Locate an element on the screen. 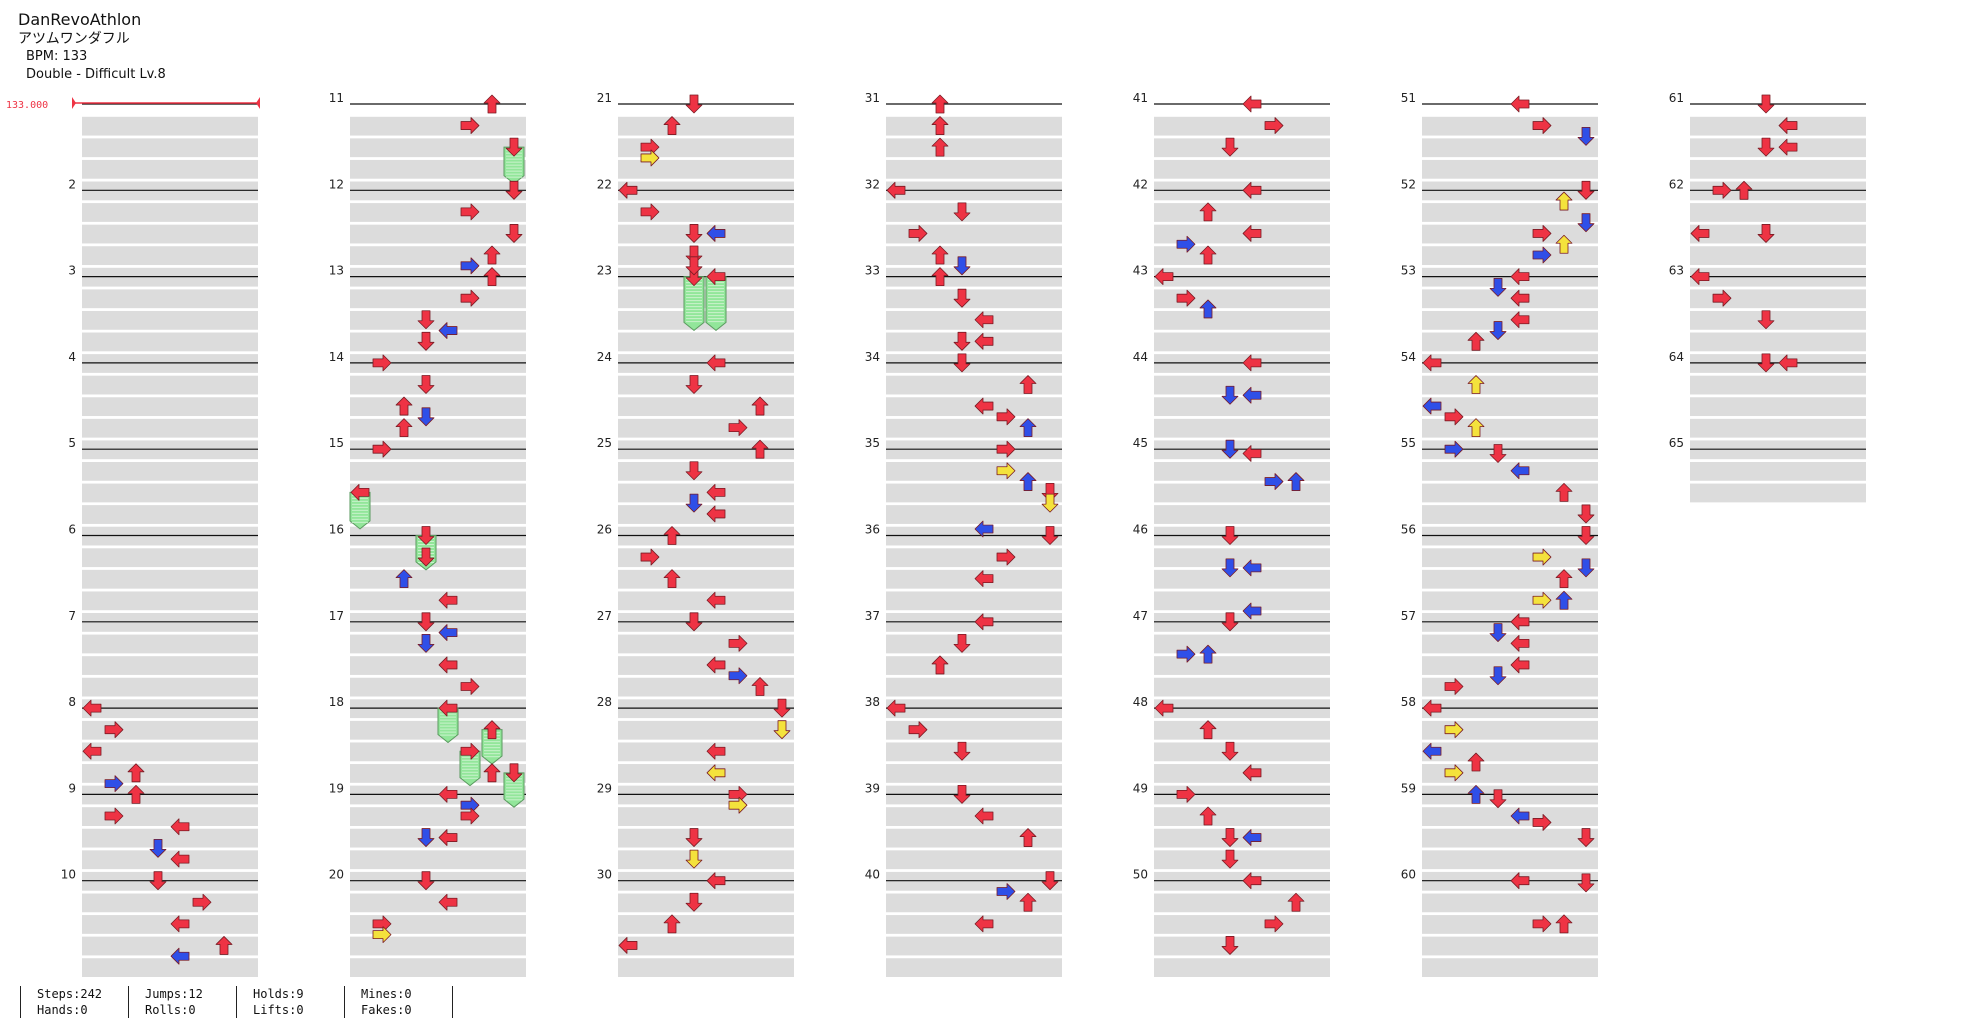  measure-number: 46 is located at coordinates (1140, 530).